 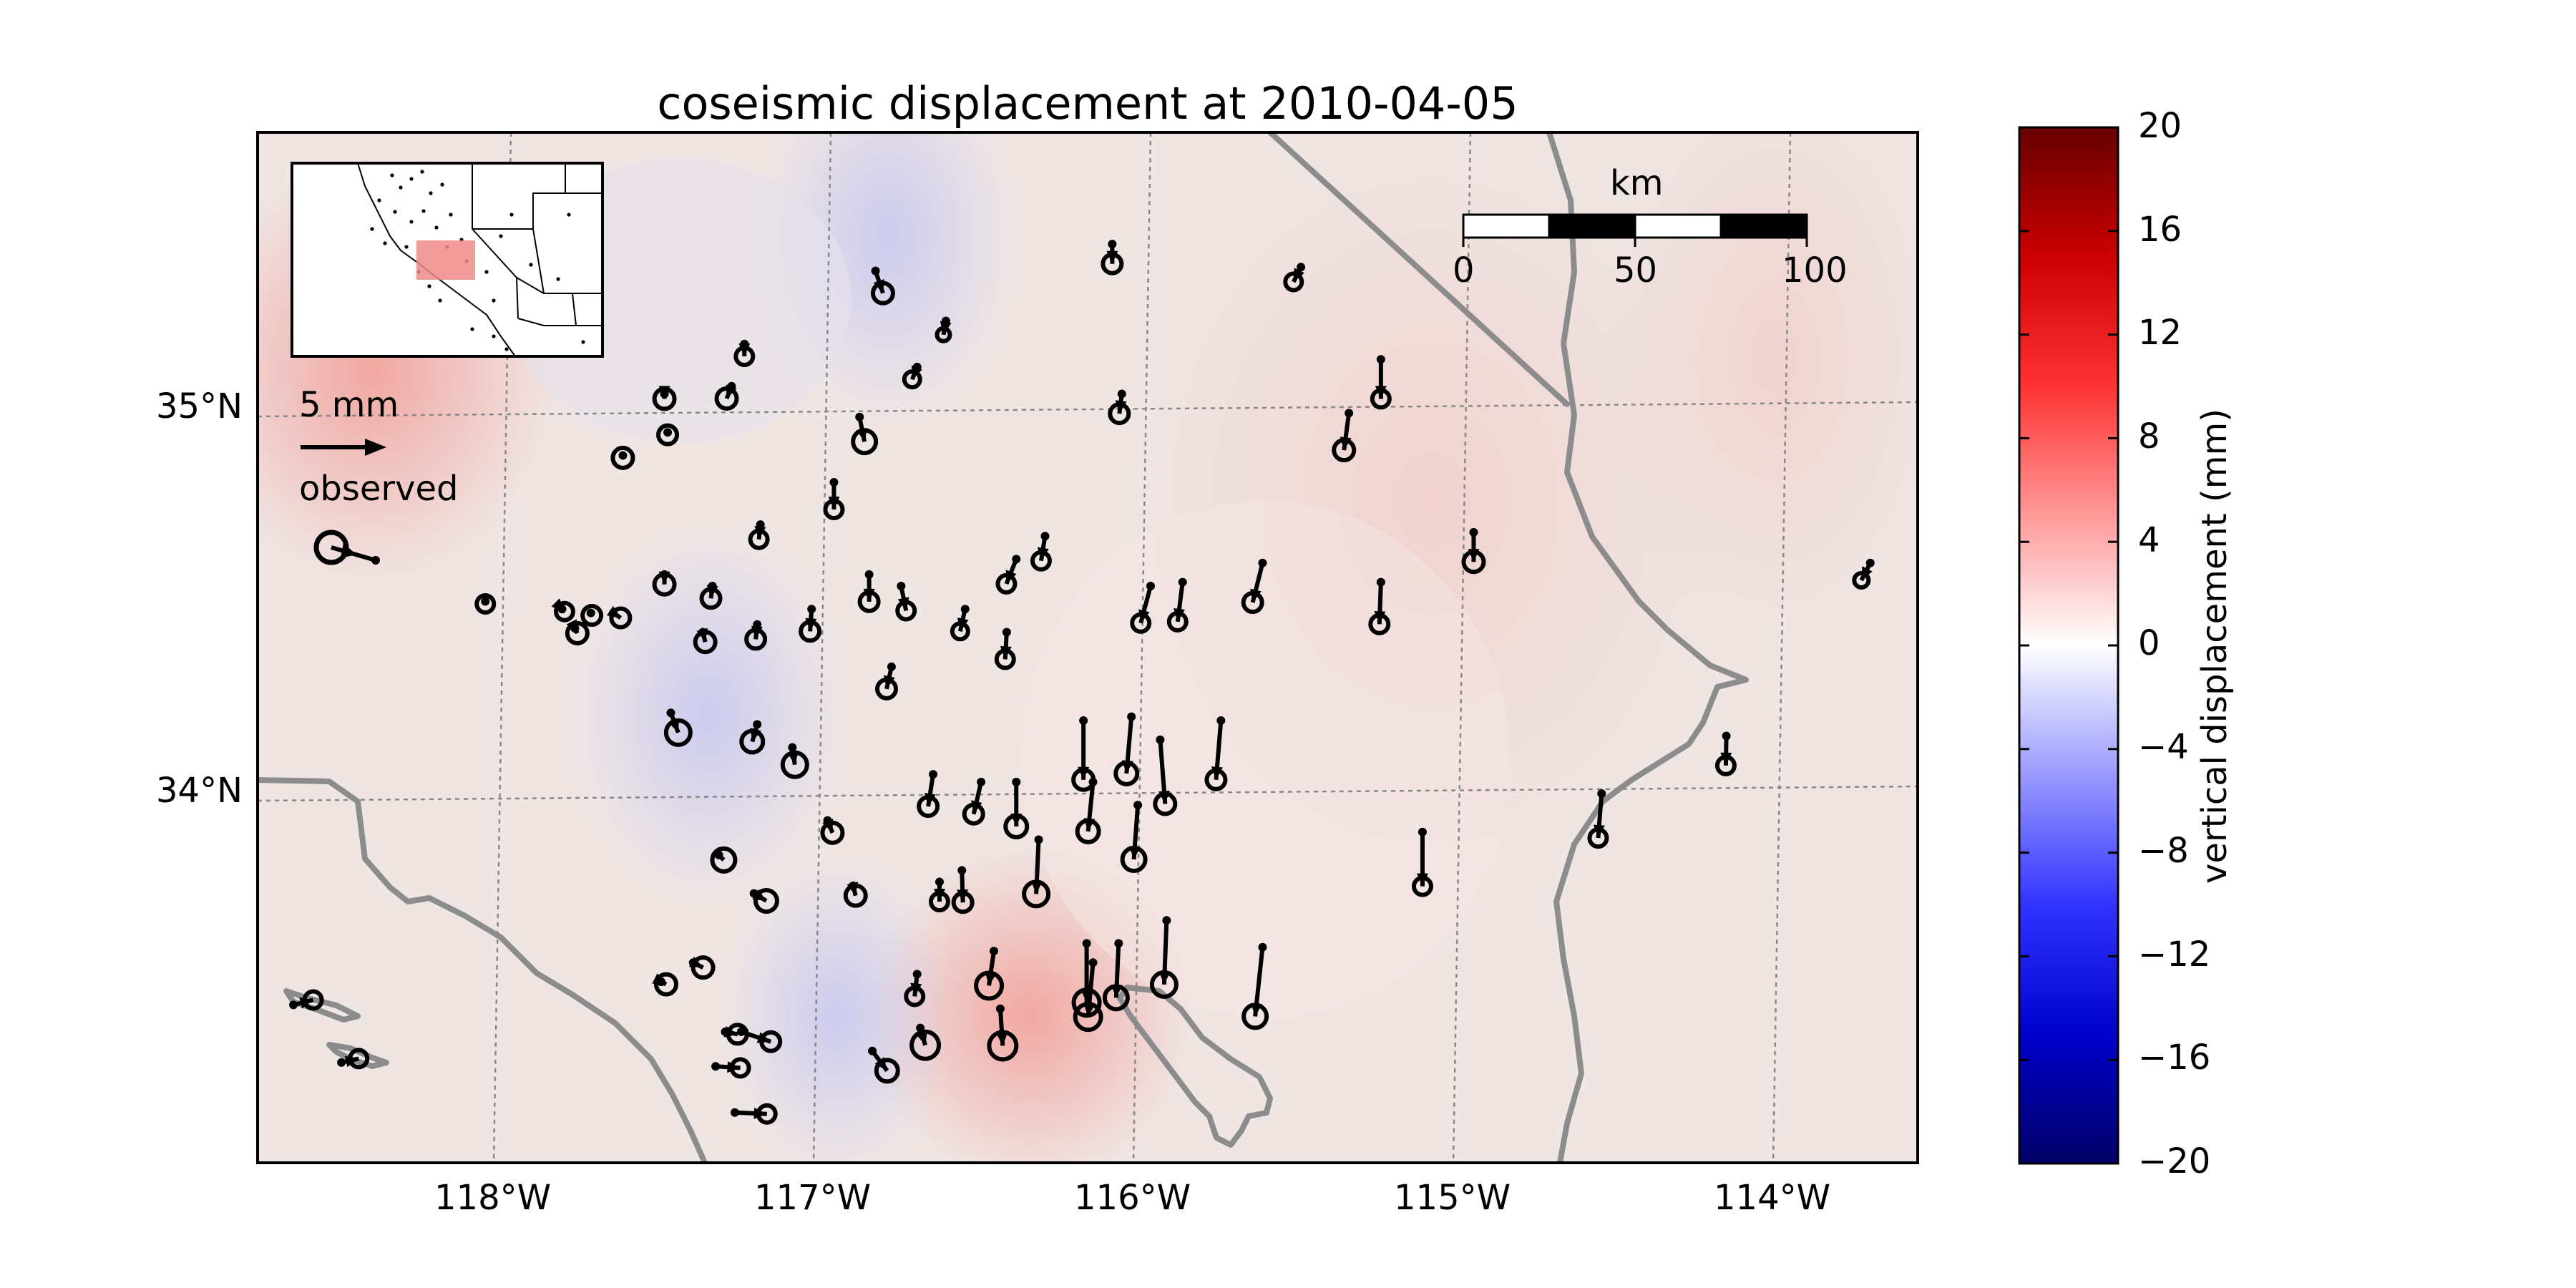 I want to click on colorbar-tick-neg4: −4, so click(x=2163, y=747).